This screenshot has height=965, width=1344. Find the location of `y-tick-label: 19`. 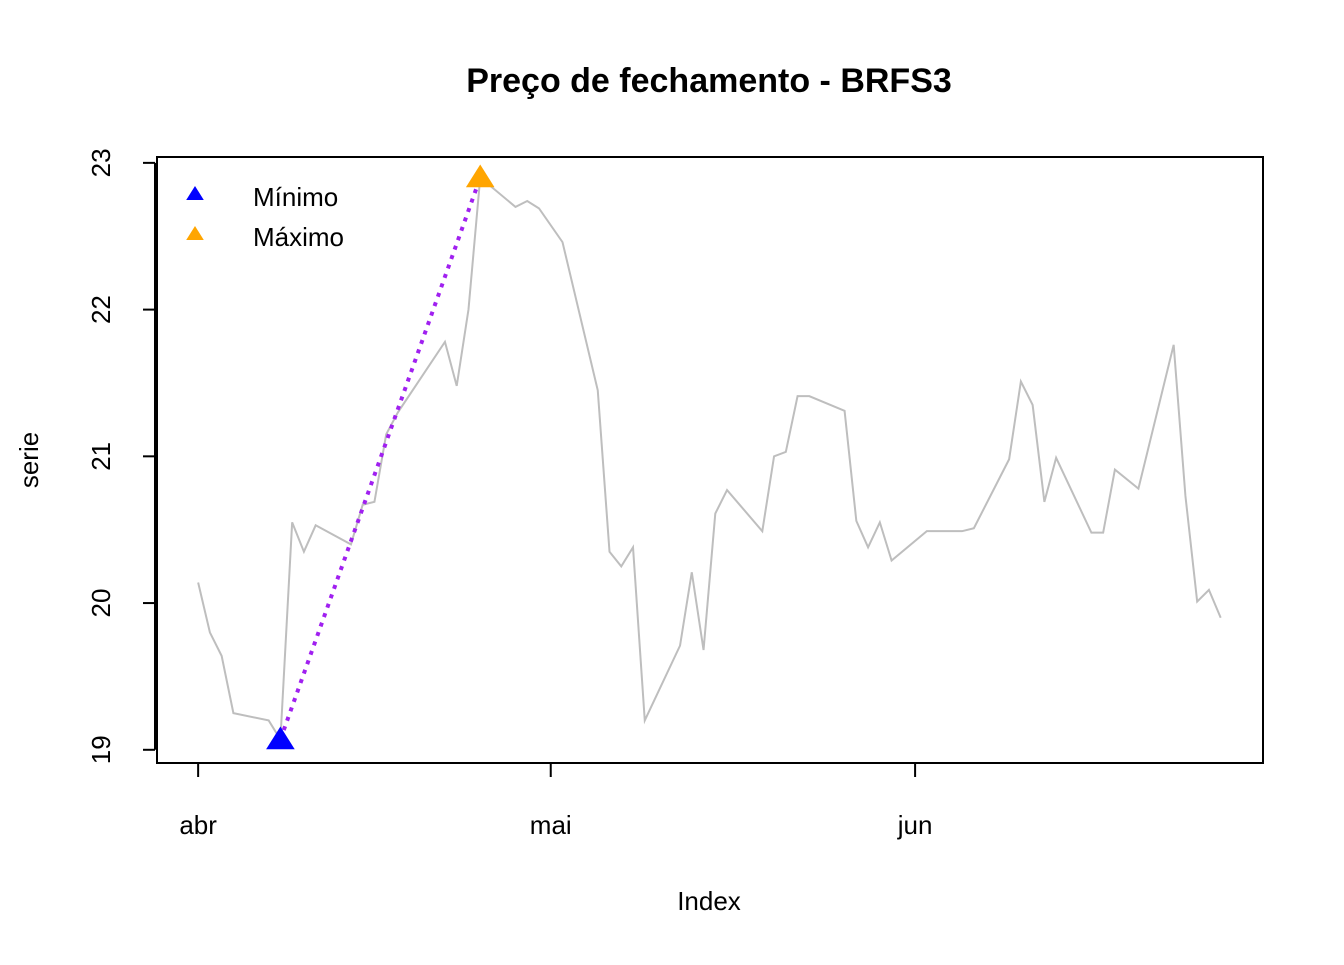

y-tick-label: 19 is located at coordinates (101, 749).